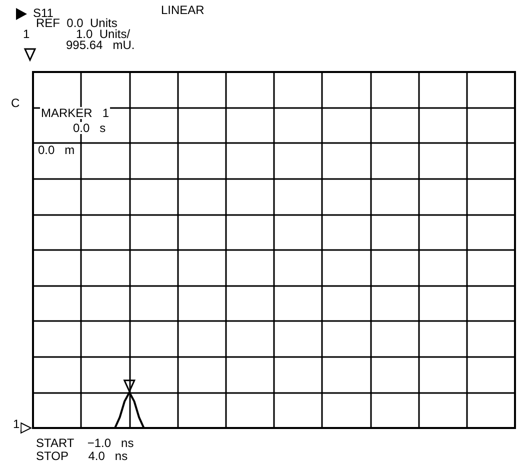 The height and width of the screenshot is (471, 517). What do you see at coordinates (103, 34) in the screenshot?
I see `text: 1.0 Units/` at bounding box center [103, 34].